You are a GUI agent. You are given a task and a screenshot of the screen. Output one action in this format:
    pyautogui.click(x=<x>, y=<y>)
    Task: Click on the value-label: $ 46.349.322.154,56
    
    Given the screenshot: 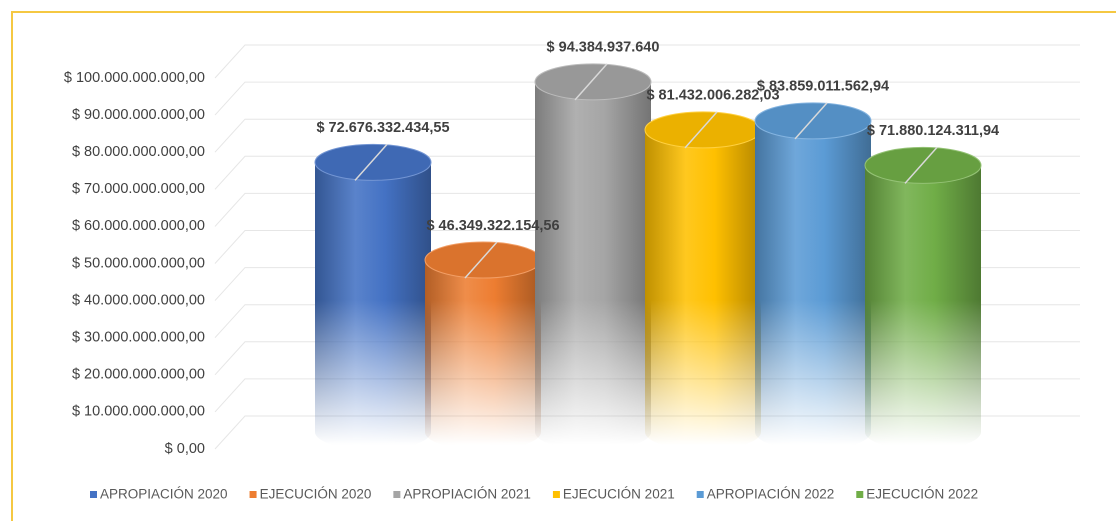 What is the action you would take?
    pyautogui.click(x=492, y=226)
    